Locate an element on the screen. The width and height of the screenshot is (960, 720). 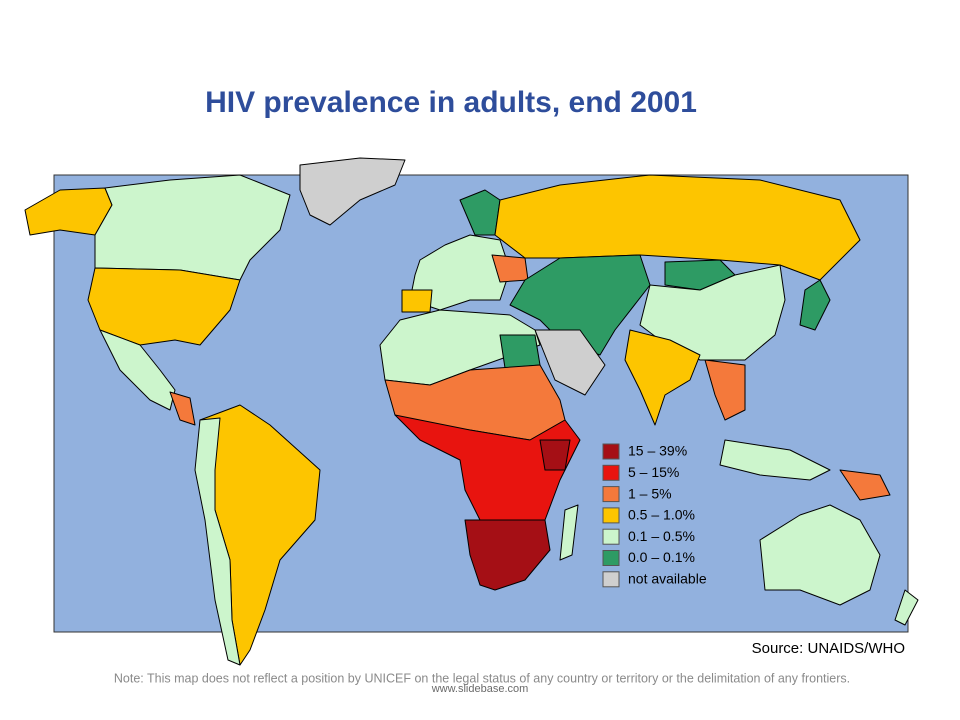
japan is located at coordinates (815, 305).